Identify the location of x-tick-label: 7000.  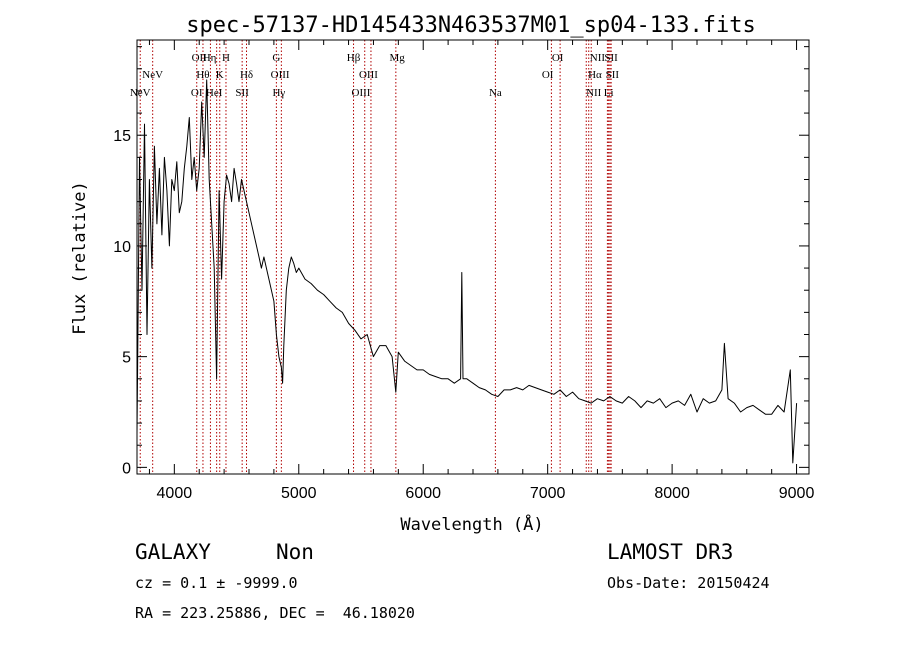
(548, 493).